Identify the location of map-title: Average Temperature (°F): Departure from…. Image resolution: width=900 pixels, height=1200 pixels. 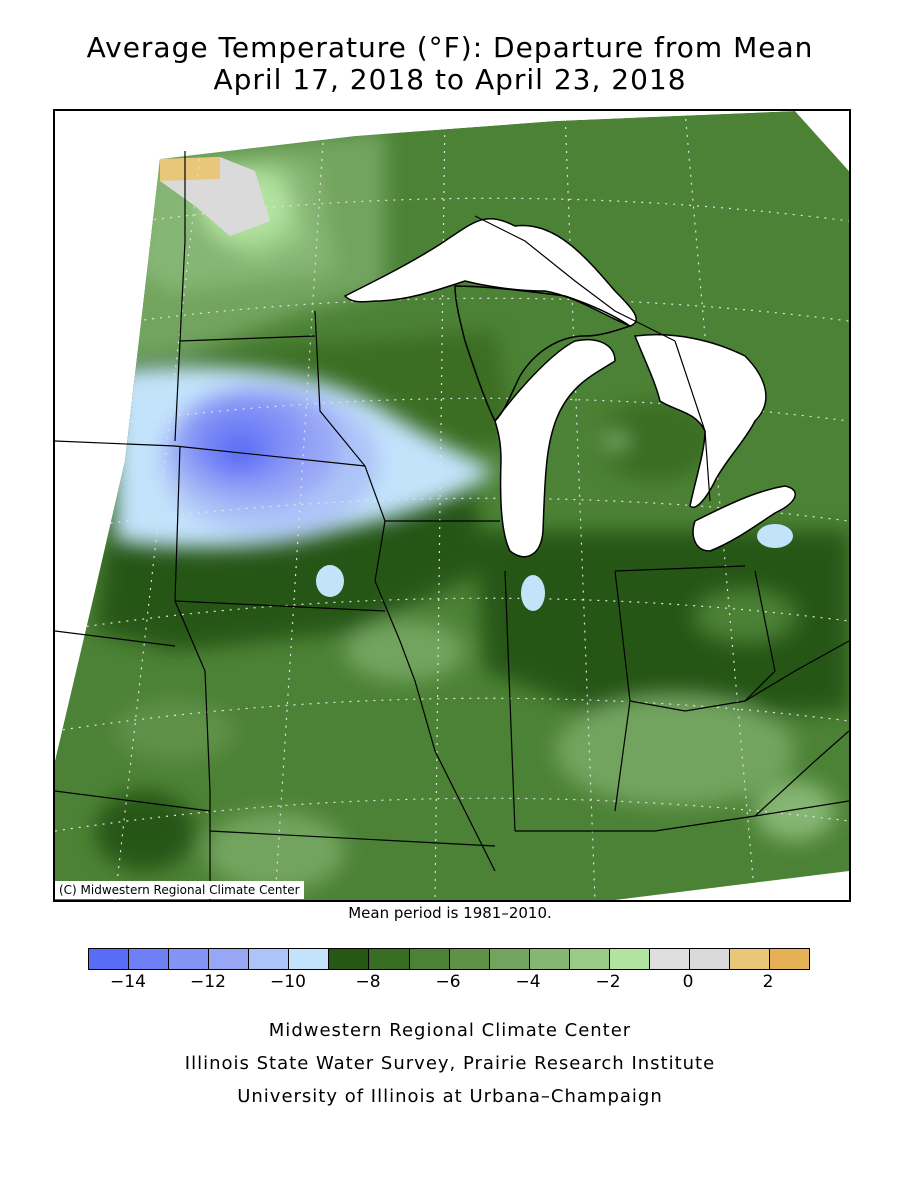
(450, 47).